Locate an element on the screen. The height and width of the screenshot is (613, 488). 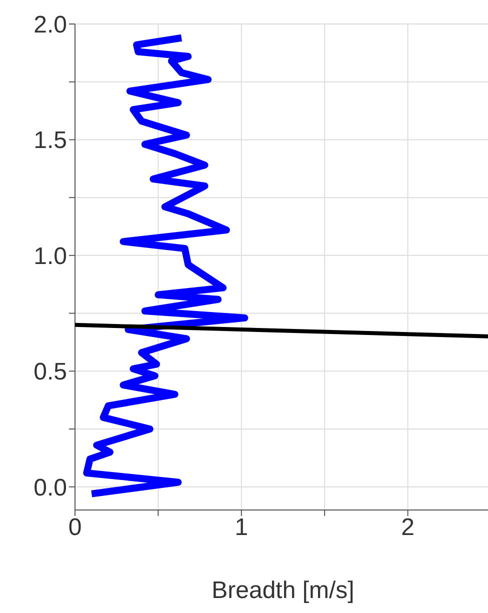
y-tick-label: 1.5 is located at coordinates (50, 140).